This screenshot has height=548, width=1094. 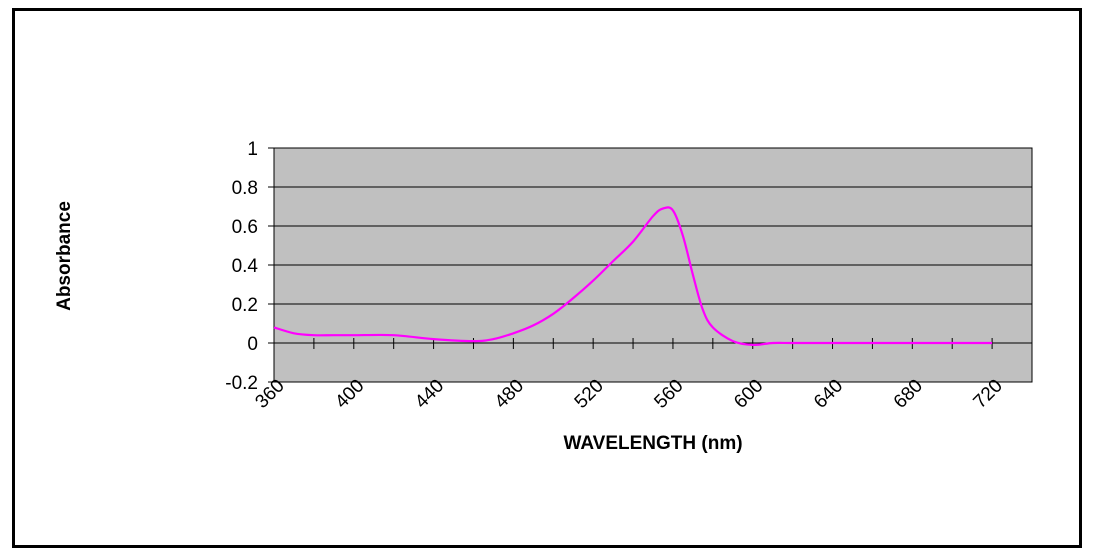 I want to click on y-tick-label: 1, so click(x=252, y=149).